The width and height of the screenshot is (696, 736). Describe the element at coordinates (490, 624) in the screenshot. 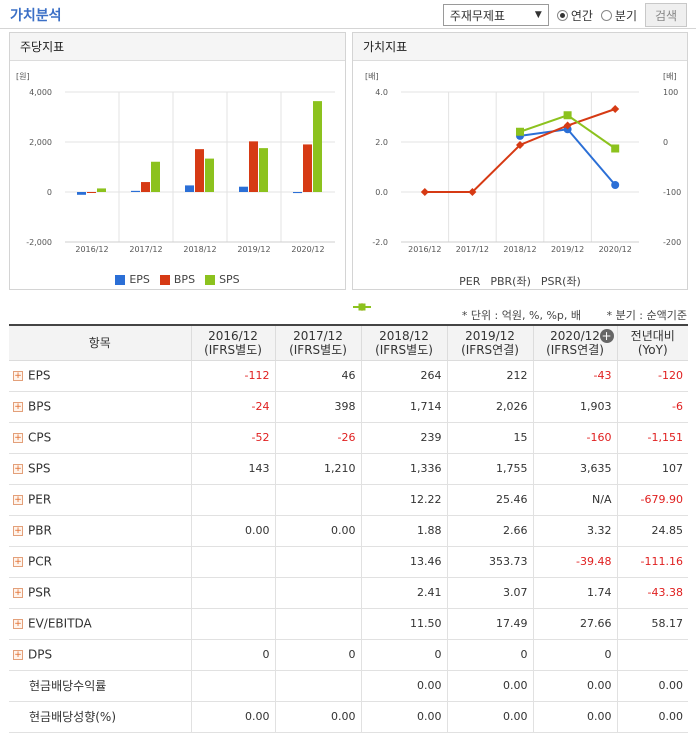

I see `table-cell: 17.49` at that location.